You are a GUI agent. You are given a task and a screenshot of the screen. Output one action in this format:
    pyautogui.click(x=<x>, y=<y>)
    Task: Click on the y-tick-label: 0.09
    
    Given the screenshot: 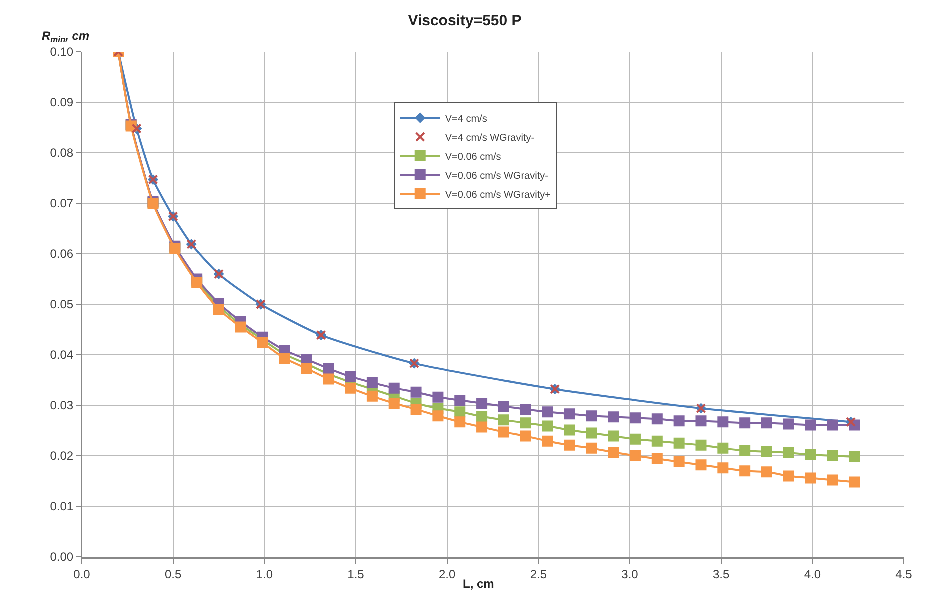 What is the action you would take?
    pyautogui.click(x=62, y=103)
    